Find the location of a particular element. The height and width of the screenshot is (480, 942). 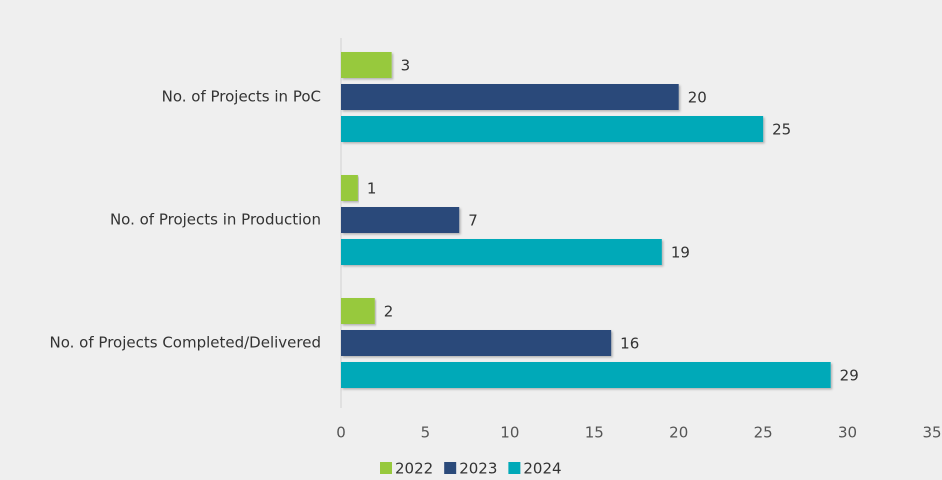

x-tick-label: 10 is located at coordinates (509, 433).